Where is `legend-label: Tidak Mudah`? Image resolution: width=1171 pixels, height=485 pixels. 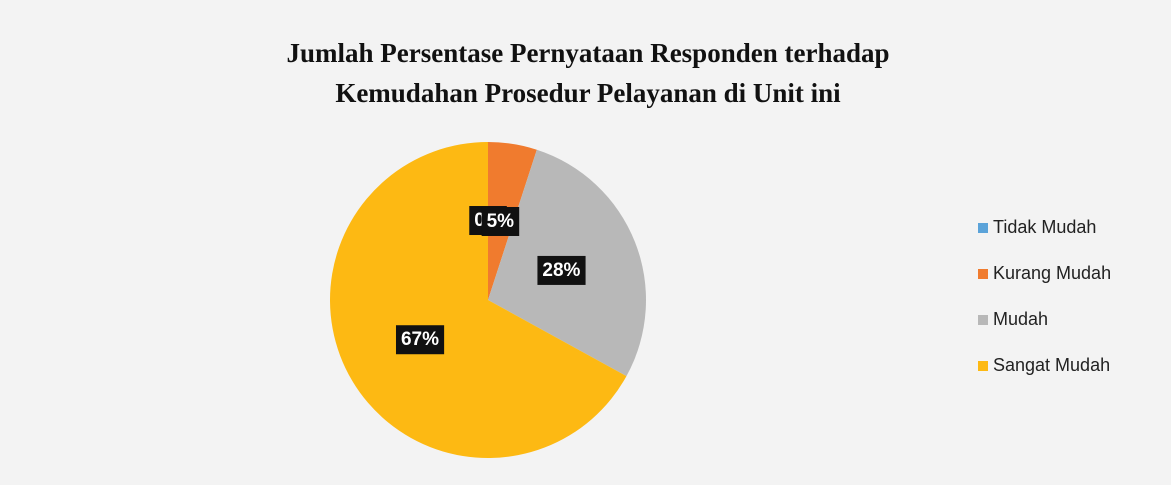
legend-label: Tidak Mudah is located at coordinates (1044, 227).